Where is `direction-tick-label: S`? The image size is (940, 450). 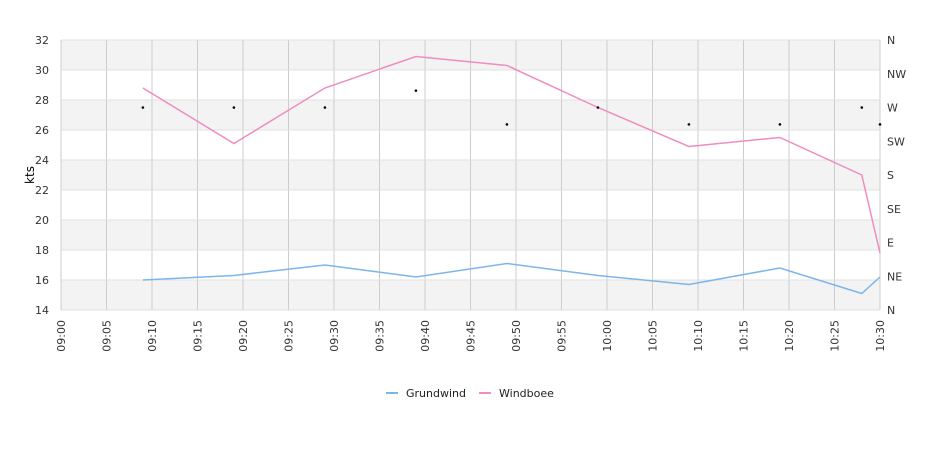
direction-tick-label: S is located at coordinates (890, 175).